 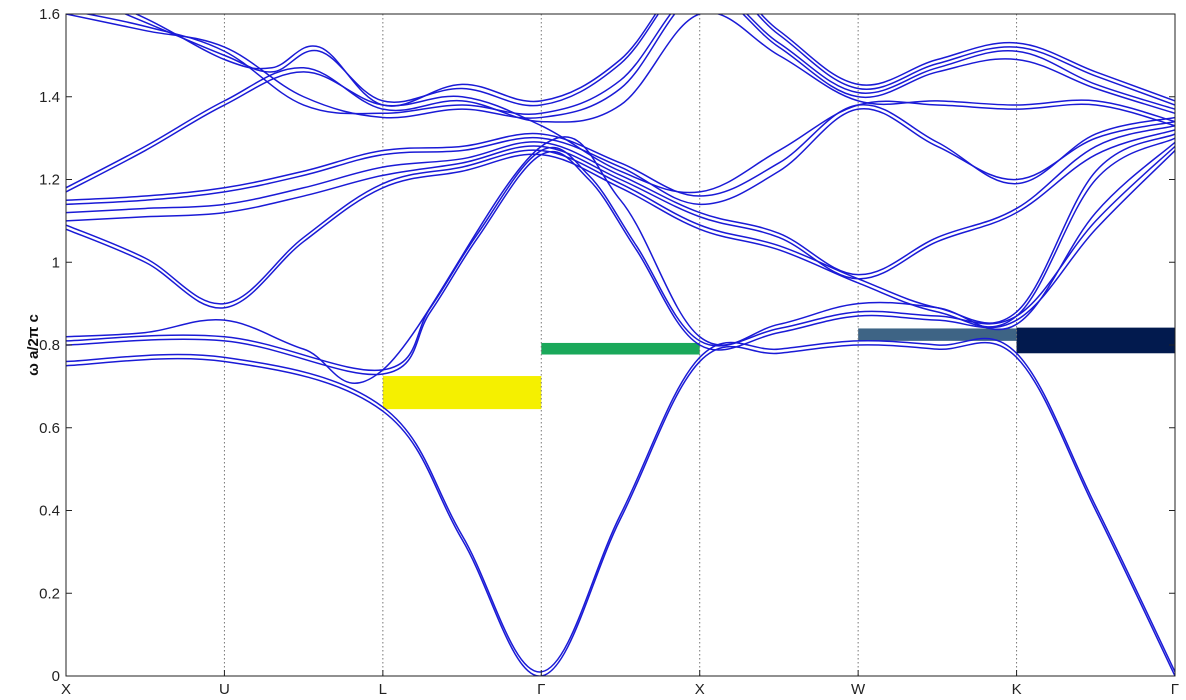 What do you see at coordinates (33, 345) in the screenshot?
I see `y-axis-label: ω a/2π c` at bounding box center [33, 345].